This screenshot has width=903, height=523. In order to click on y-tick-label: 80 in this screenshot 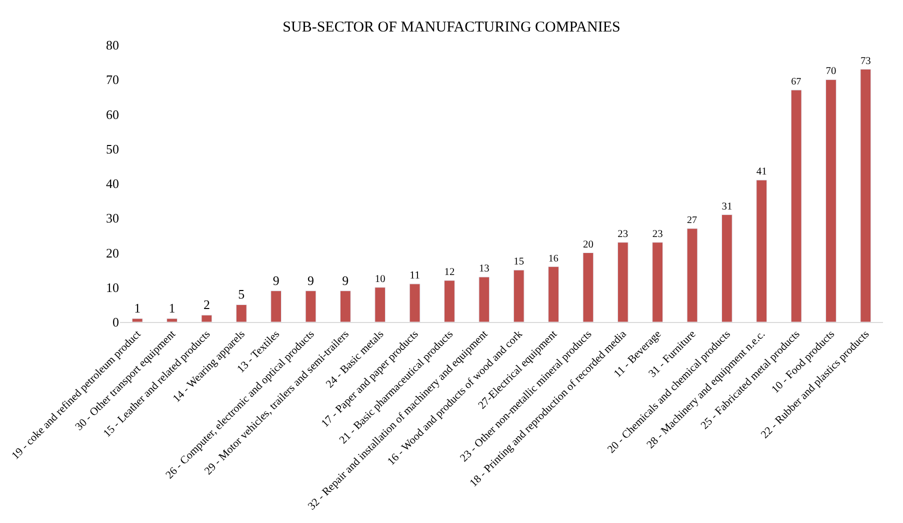, I will do `click(112, 45)`.